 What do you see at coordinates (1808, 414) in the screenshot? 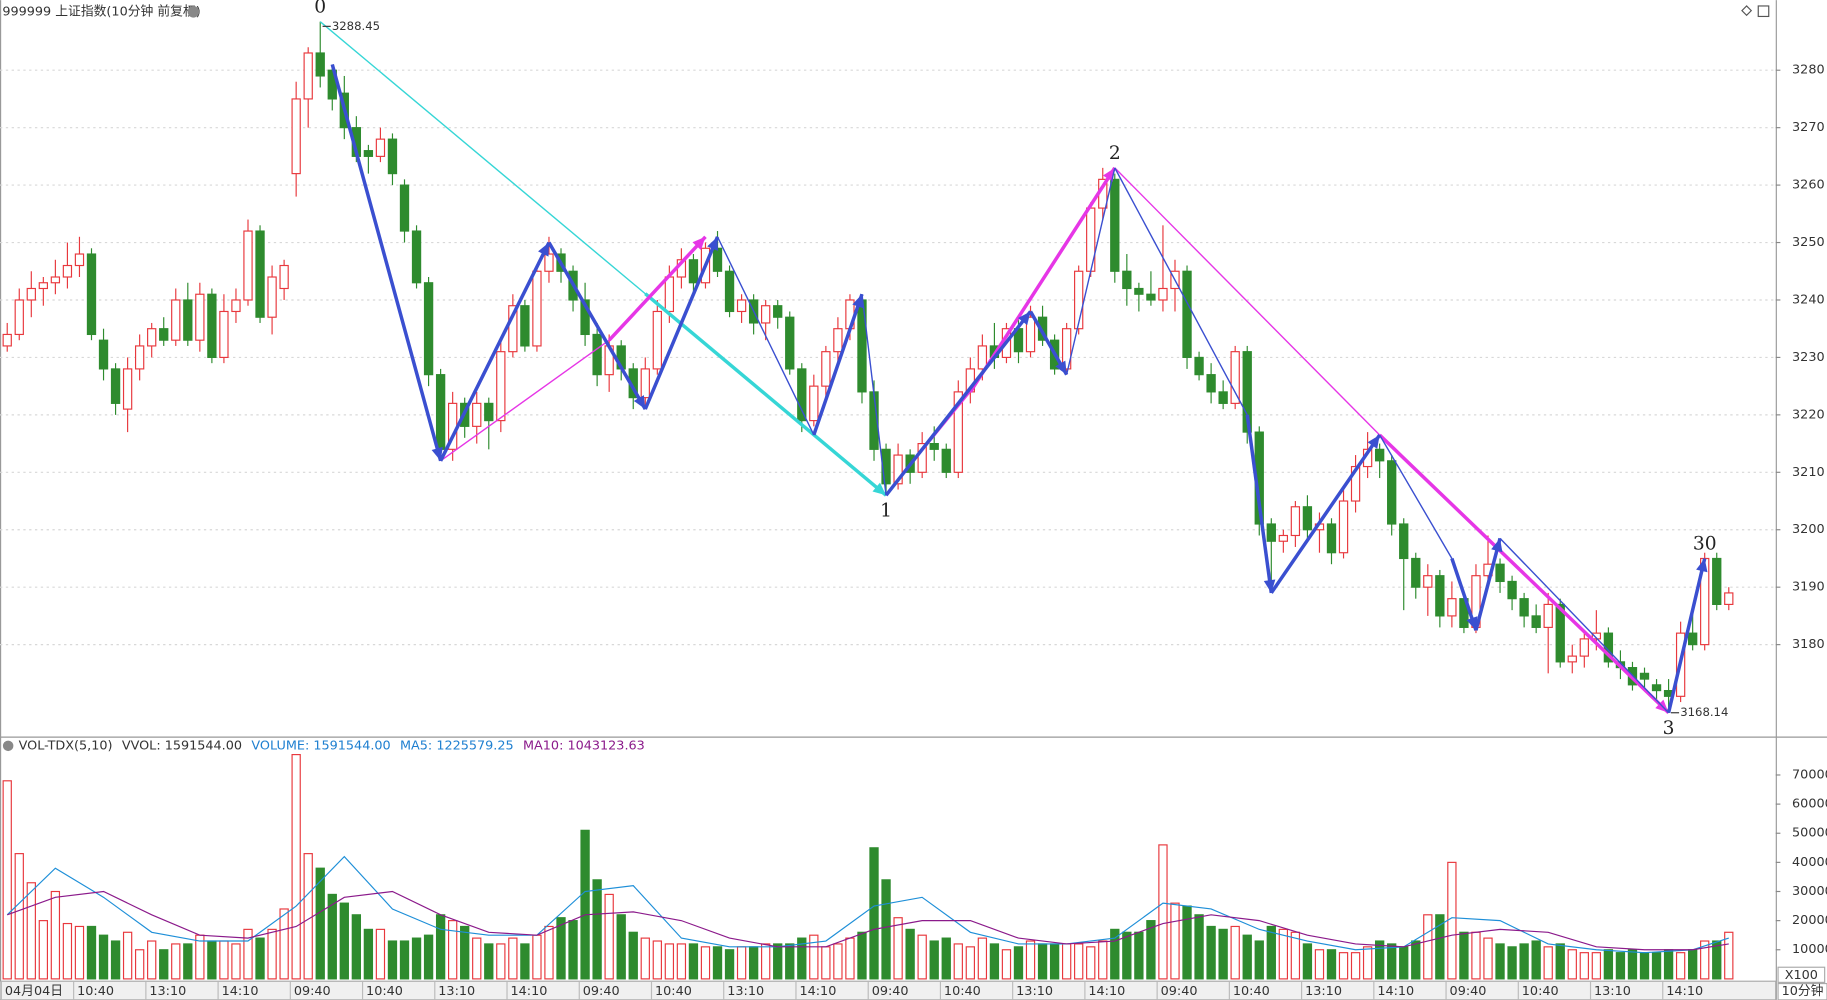
I see `y-tick-label: 3220` at bounding box center [1808, 414].